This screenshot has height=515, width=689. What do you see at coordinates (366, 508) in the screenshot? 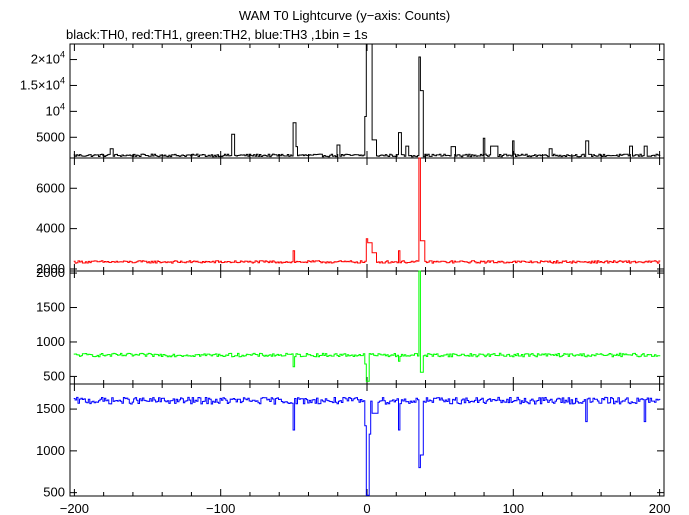
I see `x-tick-label: 0` at bounding box center [366, 508].